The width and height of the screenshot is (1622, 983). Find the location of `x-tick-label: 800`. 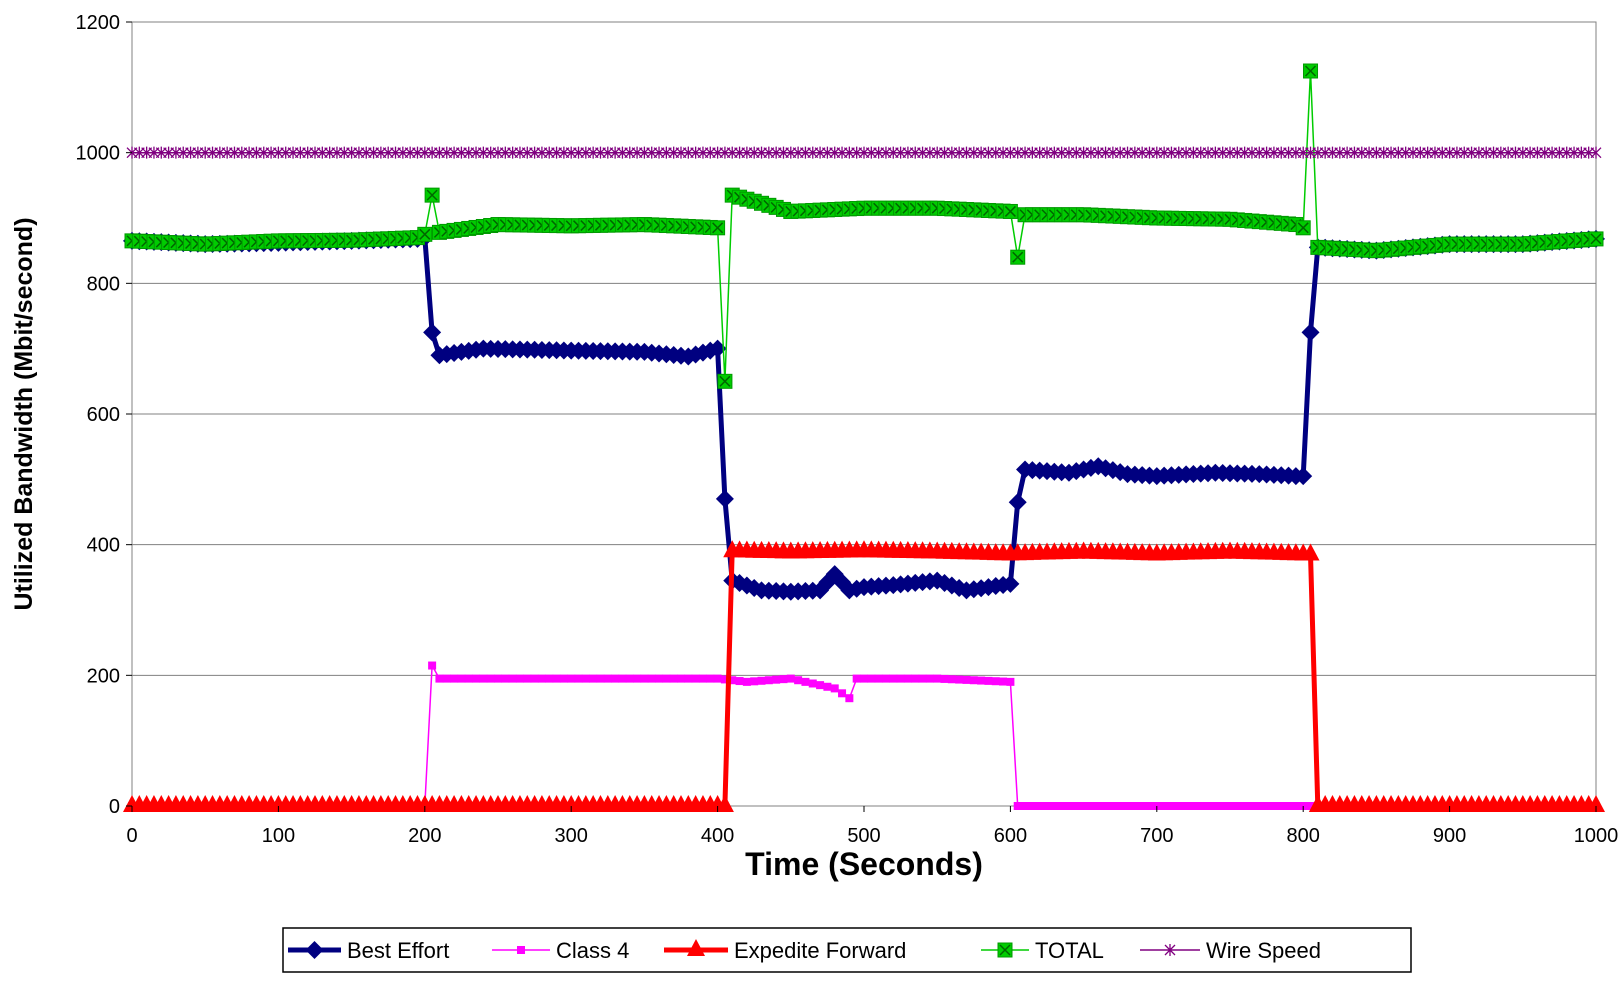

x-tick-label: 800 is located at coordinates (1303, 836).